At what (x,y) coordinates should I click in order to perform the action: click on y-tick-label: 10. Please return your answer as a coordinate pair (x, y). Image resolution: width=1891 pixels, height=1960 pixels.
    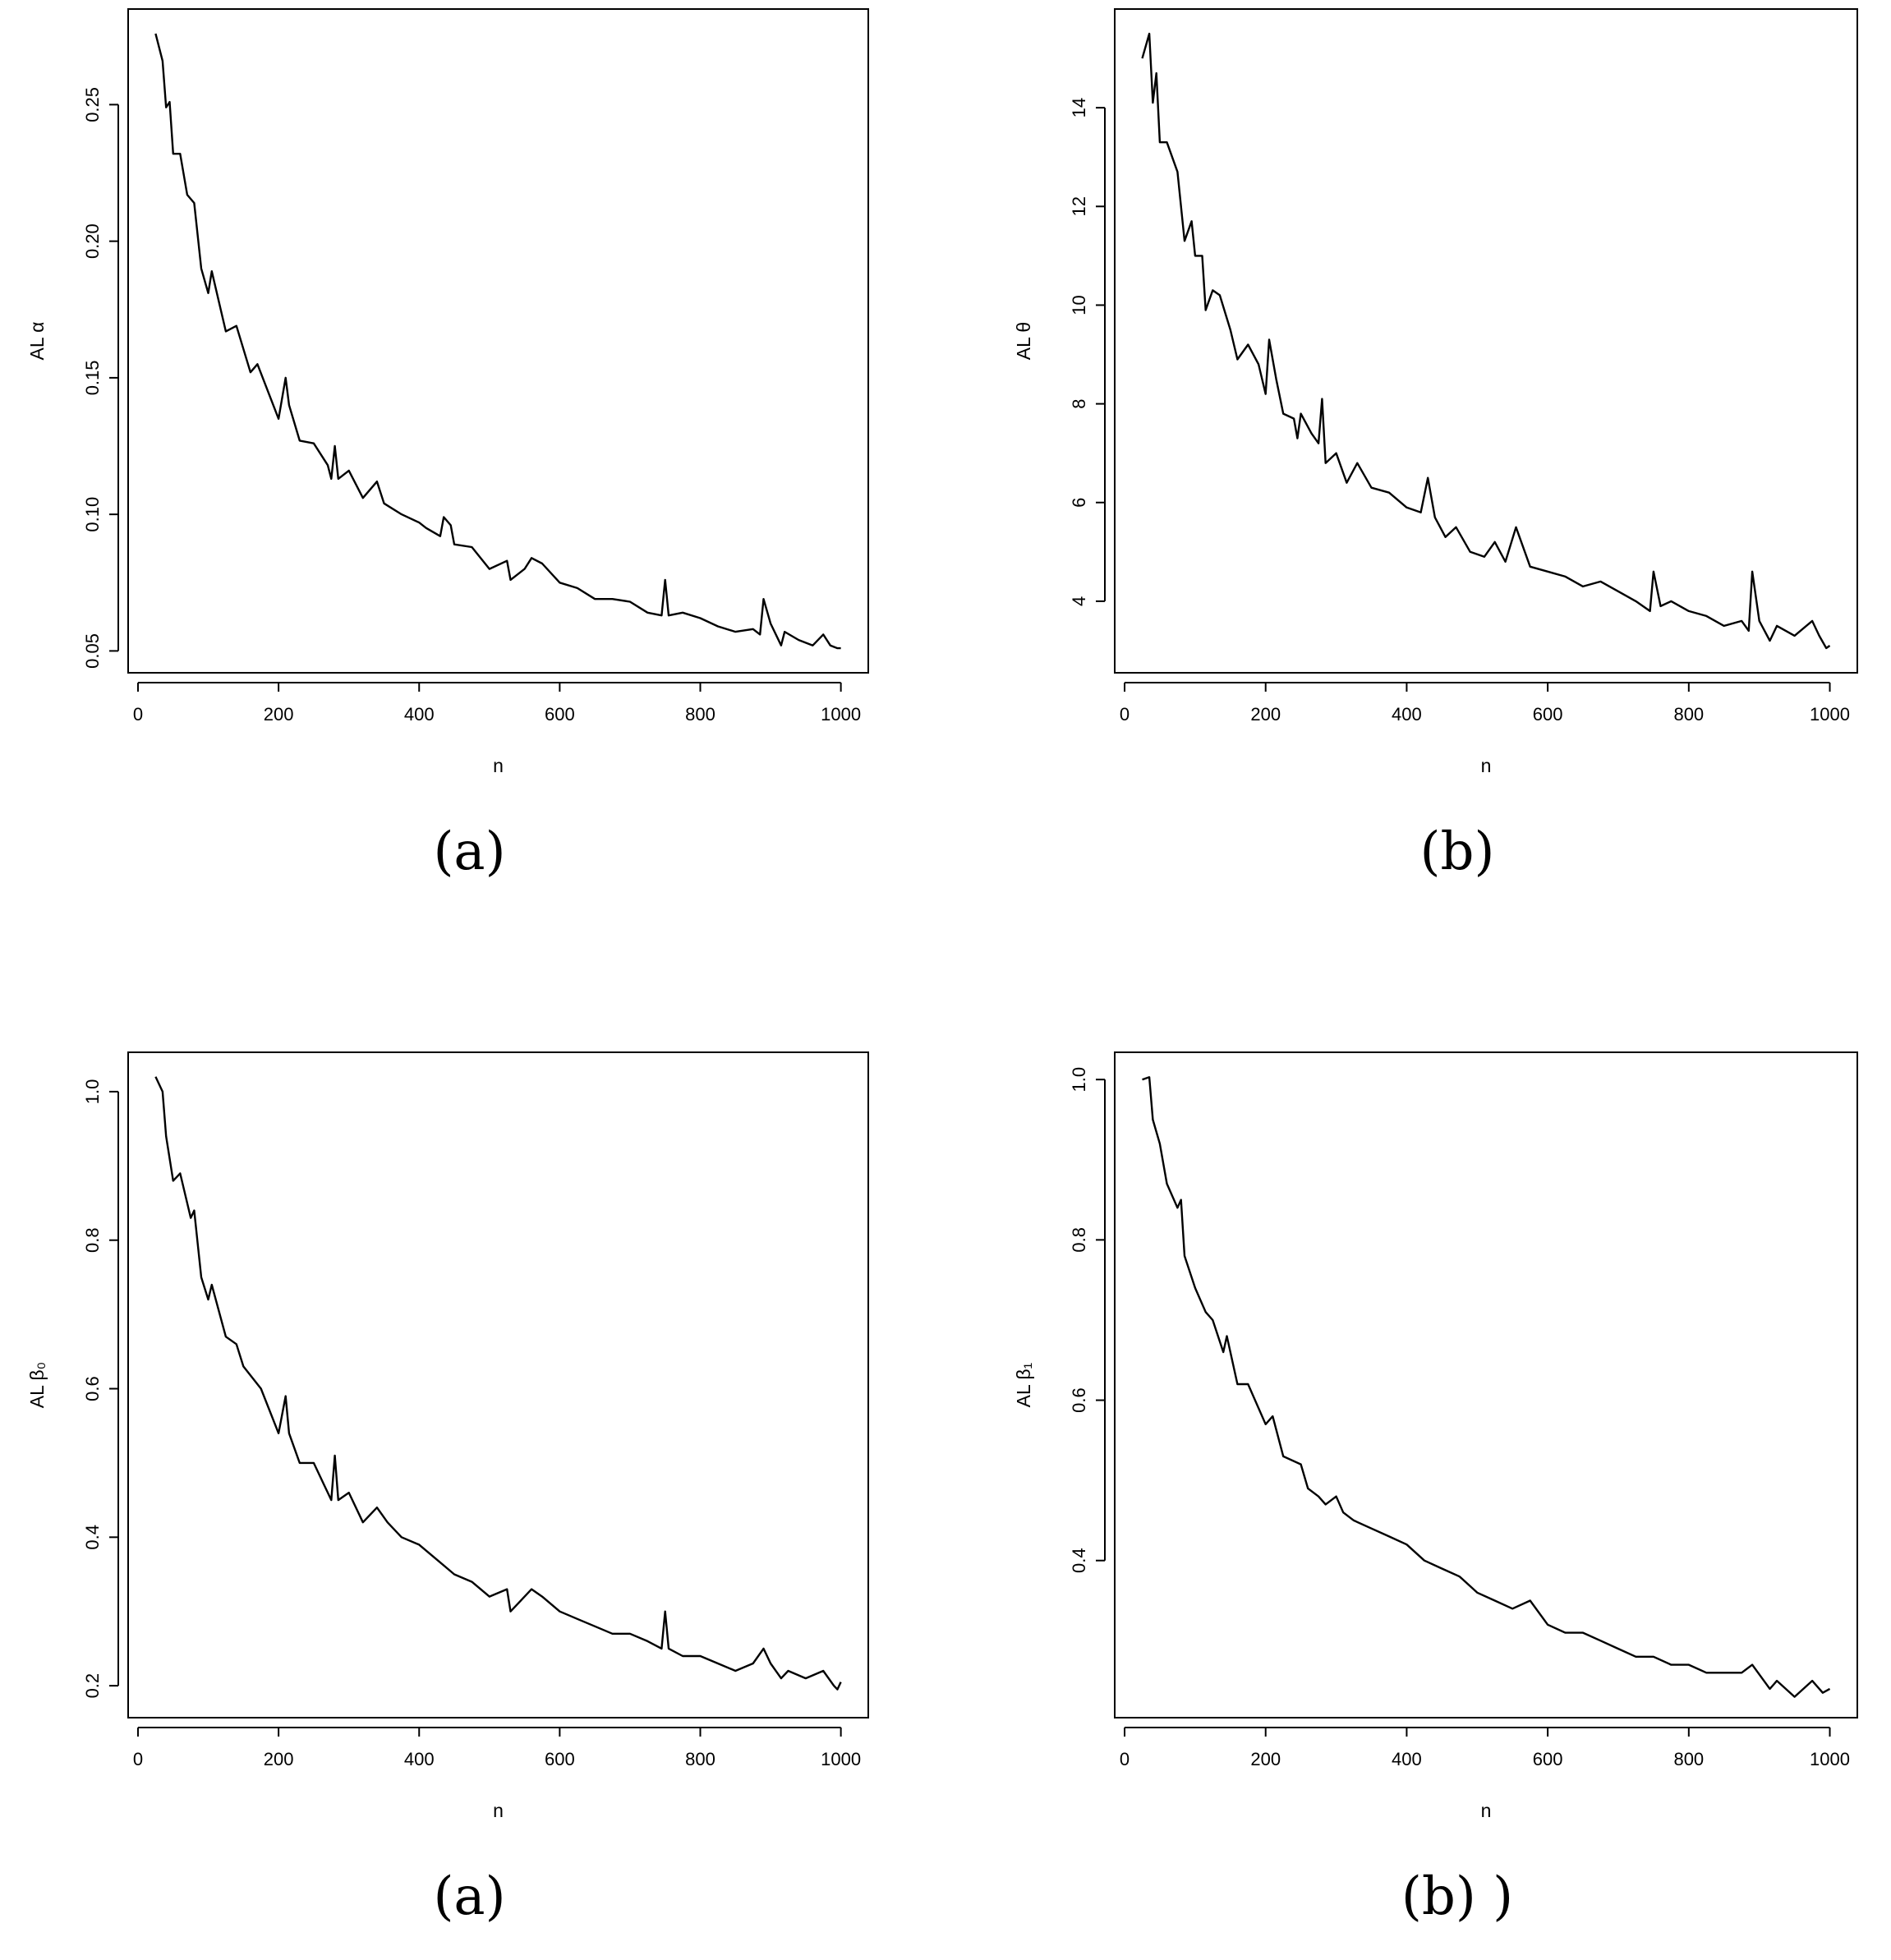
    Looking at the image, I should click on (1079, 305).